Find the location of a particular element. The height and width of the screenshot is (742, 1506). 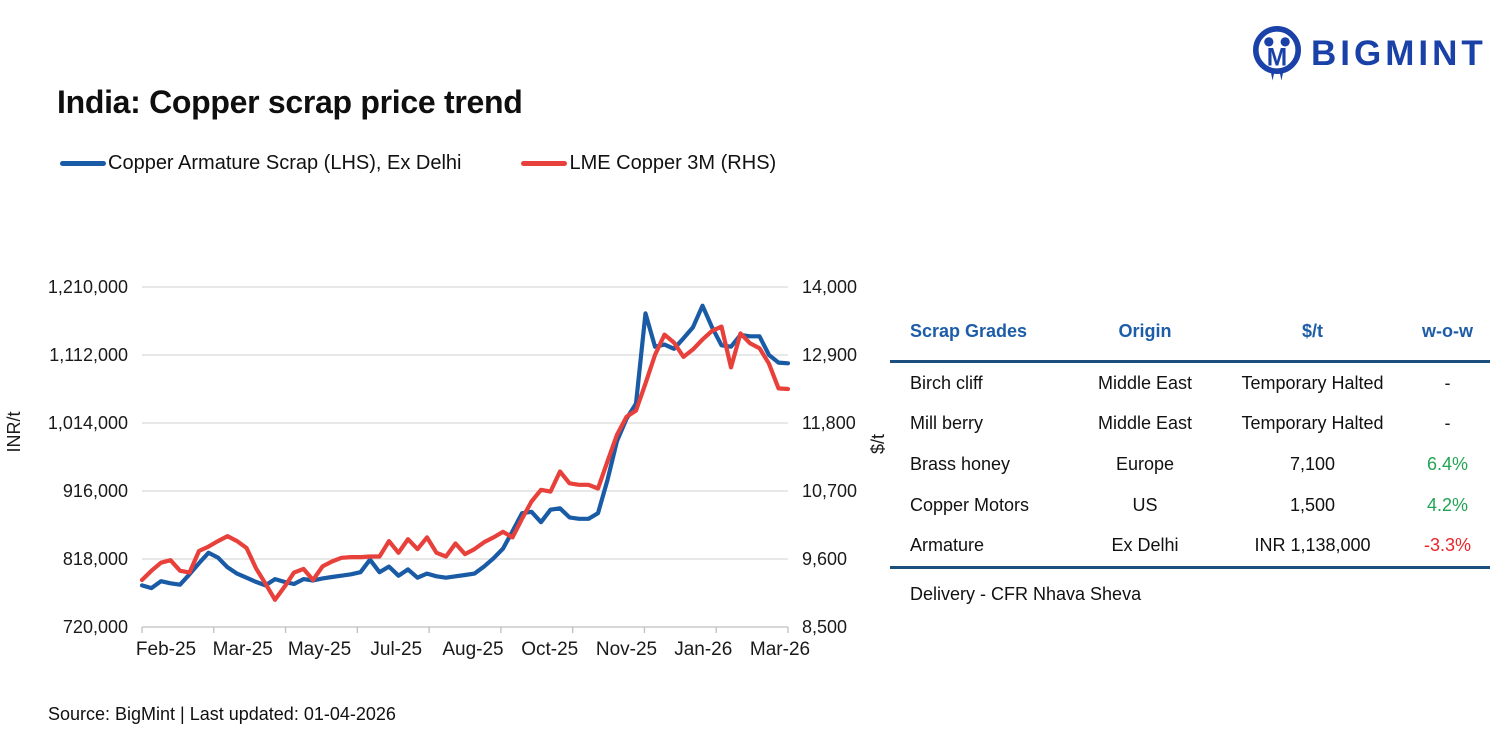

logo-mark-icon: M is located at coordinates (1277, 53).